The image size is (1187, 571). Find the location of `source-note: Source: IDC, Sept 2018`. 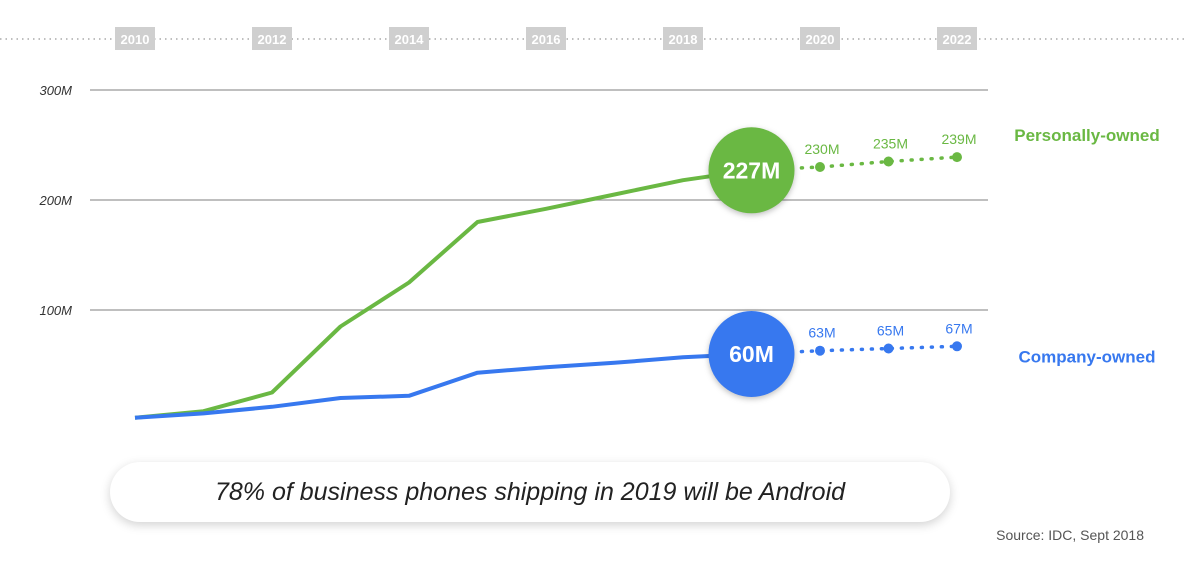

source-note: Source: IDC, Sept 2018 is located at coordinates (1070, 535).